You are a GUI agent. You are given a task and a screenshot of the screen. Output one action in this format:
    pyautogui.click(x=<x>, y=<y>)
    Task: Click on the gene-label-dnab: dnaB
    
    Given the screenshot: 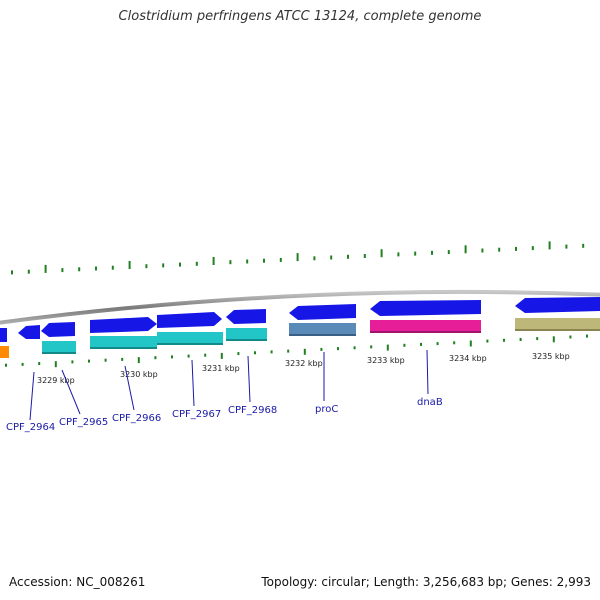 What is the action you would take?
    pyautogui.click(x=430, y=402)
    